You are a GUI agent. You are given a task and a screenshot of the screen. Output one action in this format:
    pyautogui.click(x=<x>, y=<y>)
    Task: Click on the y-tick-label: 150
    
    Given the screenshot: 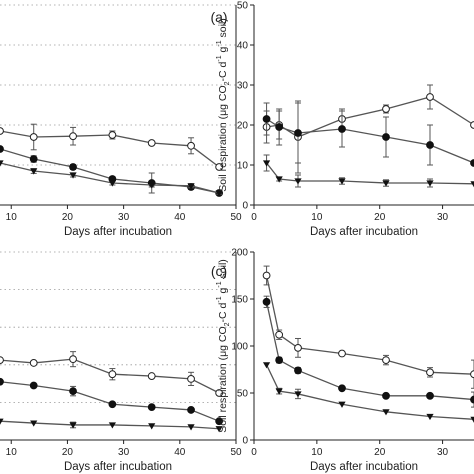 What is the action you would take?
    pyautogui.click(x=239, y=300)
    